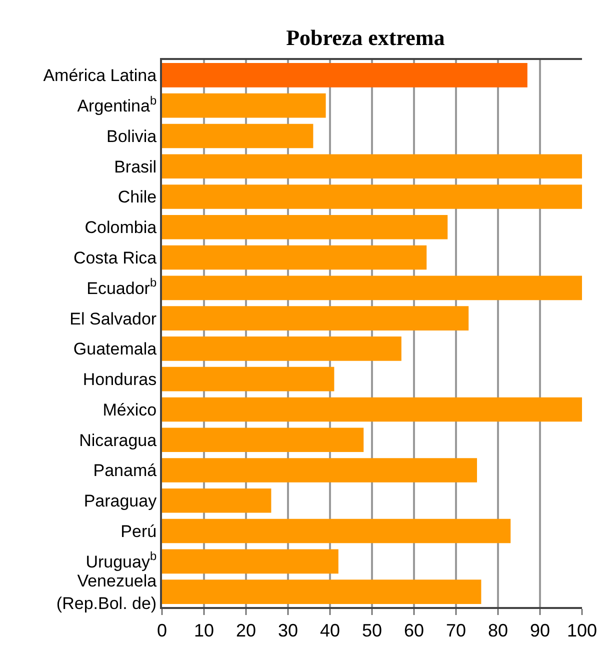  What do you see at coordinates (119, 380) in the screenshot?
I see `y-tick-label: Honduras` at bounding box center [119, 380].